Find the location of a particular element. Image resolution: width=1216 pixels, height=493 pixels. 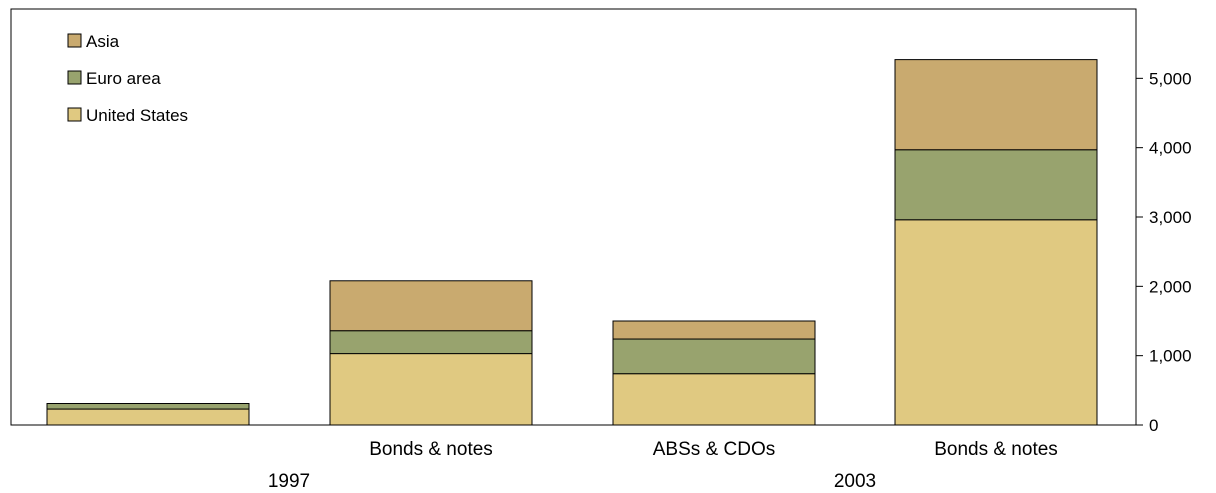

y-tick-label: 5,000 is located at coordinates (1170, 78).